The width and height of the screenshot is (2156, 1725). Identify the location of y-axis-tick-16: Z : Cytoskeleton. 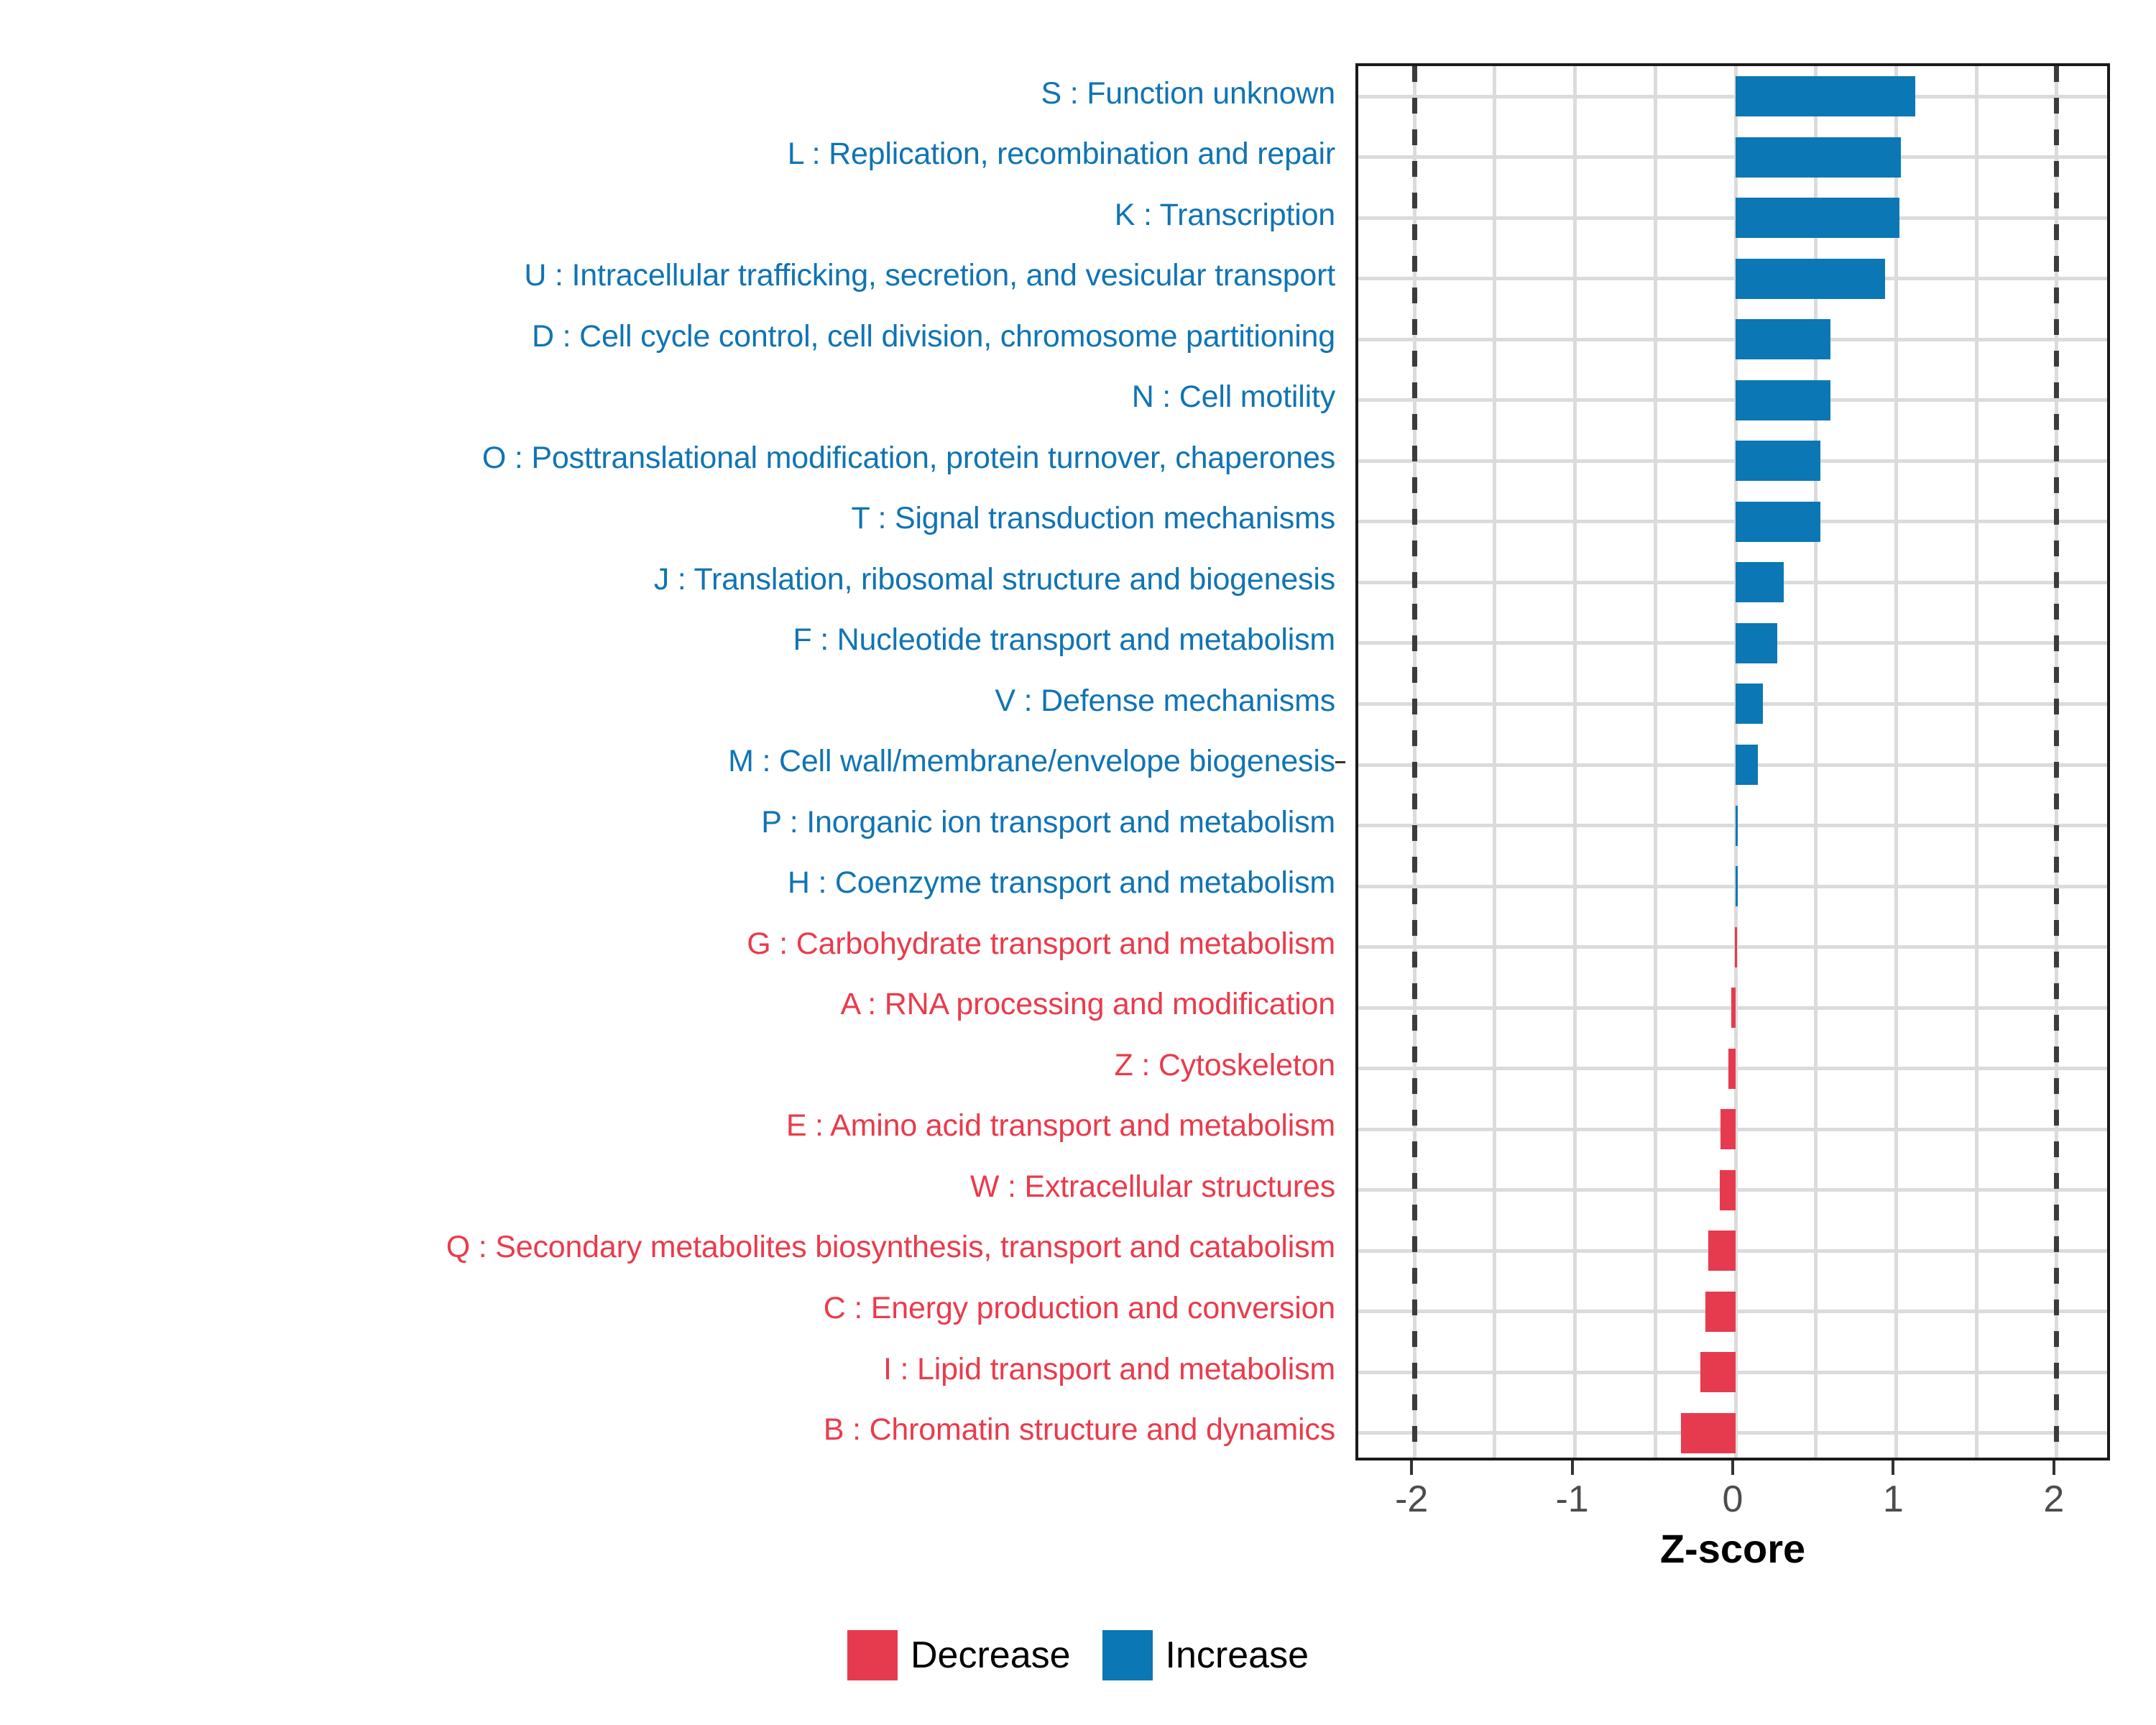
(673, 928).